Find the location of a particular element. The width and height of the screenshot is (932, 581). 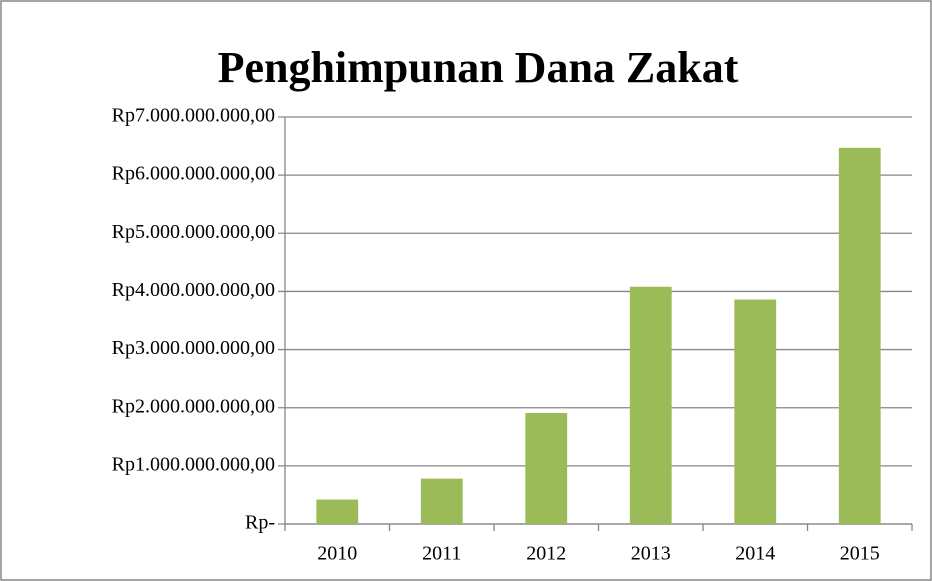

x-tick-label: 2011 is located at coordinates (441, 554).